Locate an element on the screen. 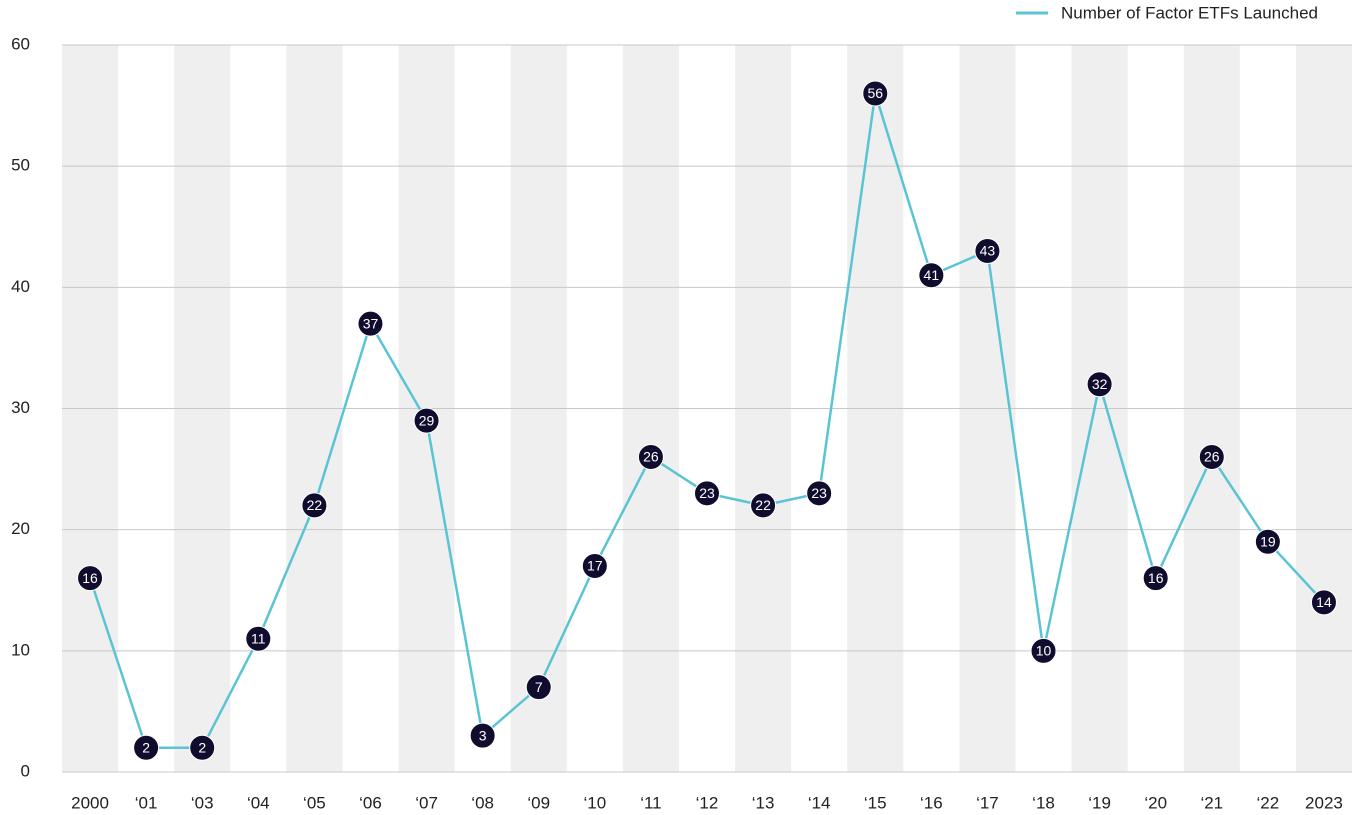 This screenshot has width=1354, height=815. data-label: 19 is located at coordinates (1268, 541).